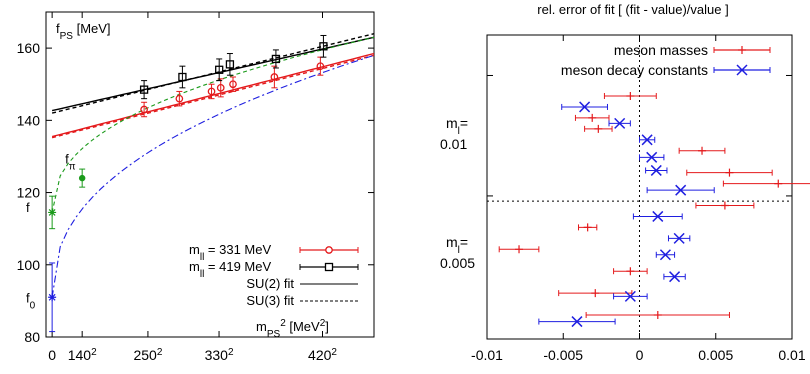 This screenshot has width=810, height=374. I want to click on legend-label: SU(3) fit, so click(270, 300).